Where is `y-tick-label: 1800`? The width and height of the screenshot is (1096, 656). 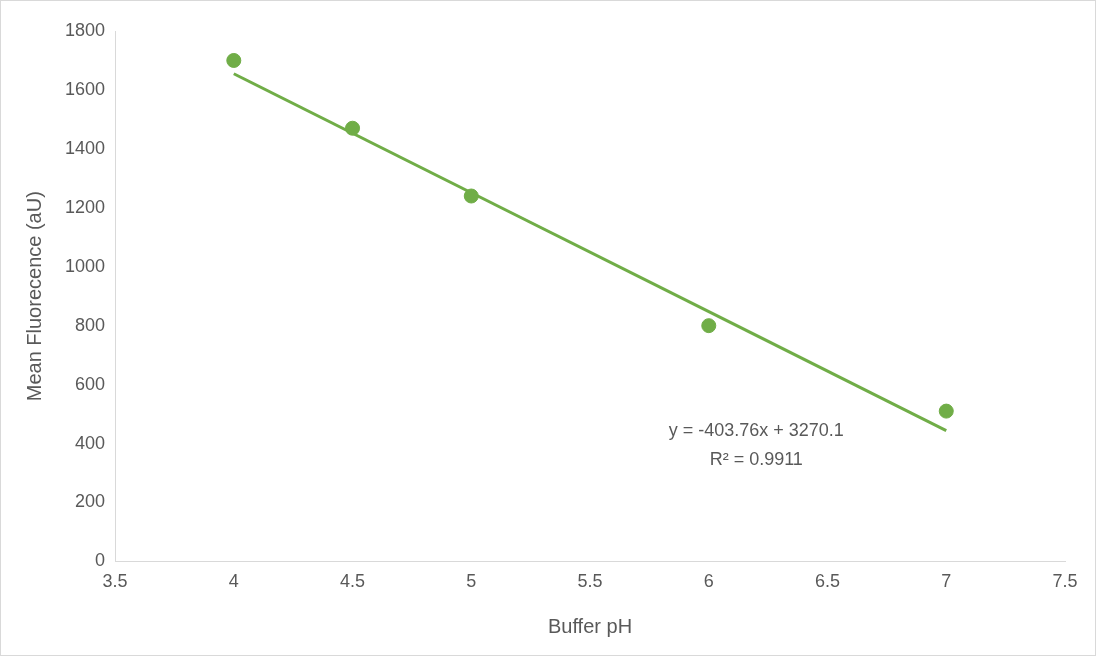
y-tick-label: 1800 is located at coordinates (85, 29).